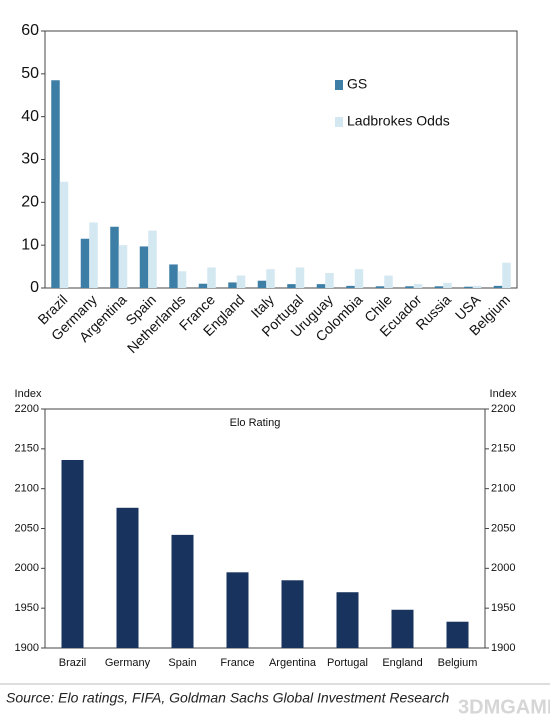 The image size is (550, 724). I want to click on legend-label: GS, so click(357, 84).